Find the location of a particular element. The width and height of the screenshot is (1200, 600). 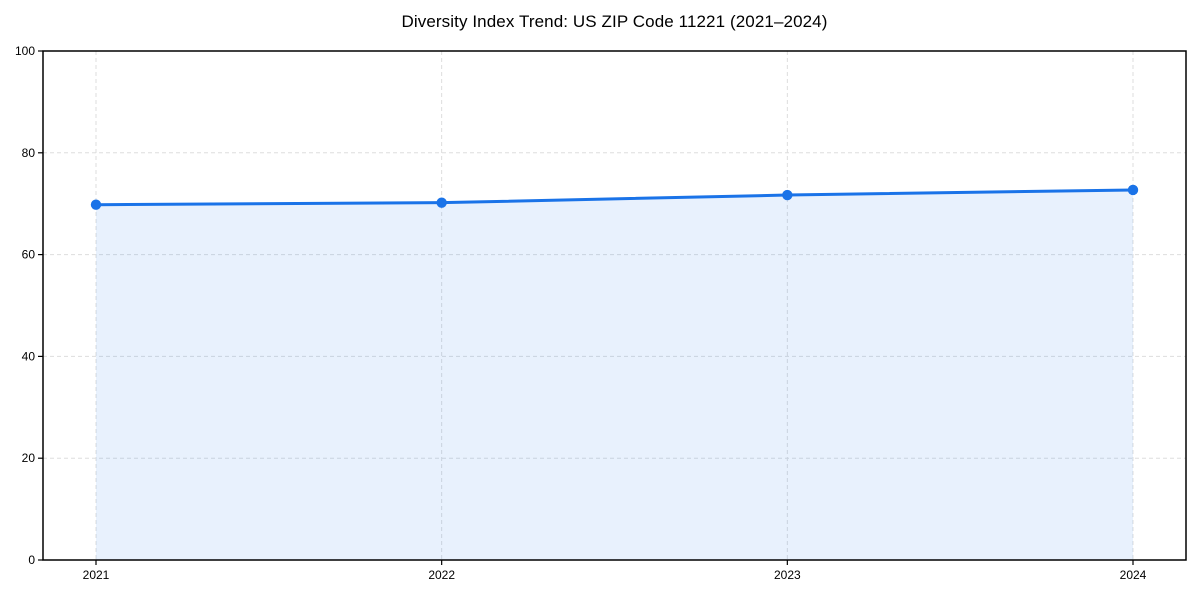

y-tick-label: 100 is located at coordinates (25, 51).